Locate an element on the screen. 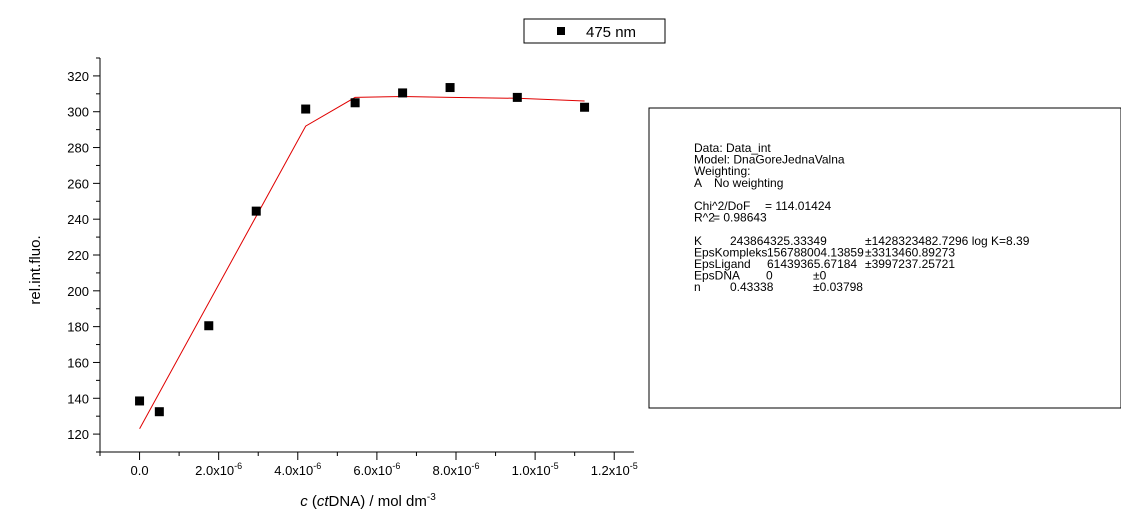  fit-report-cell: R^2 is located at coordinates (704, 218).